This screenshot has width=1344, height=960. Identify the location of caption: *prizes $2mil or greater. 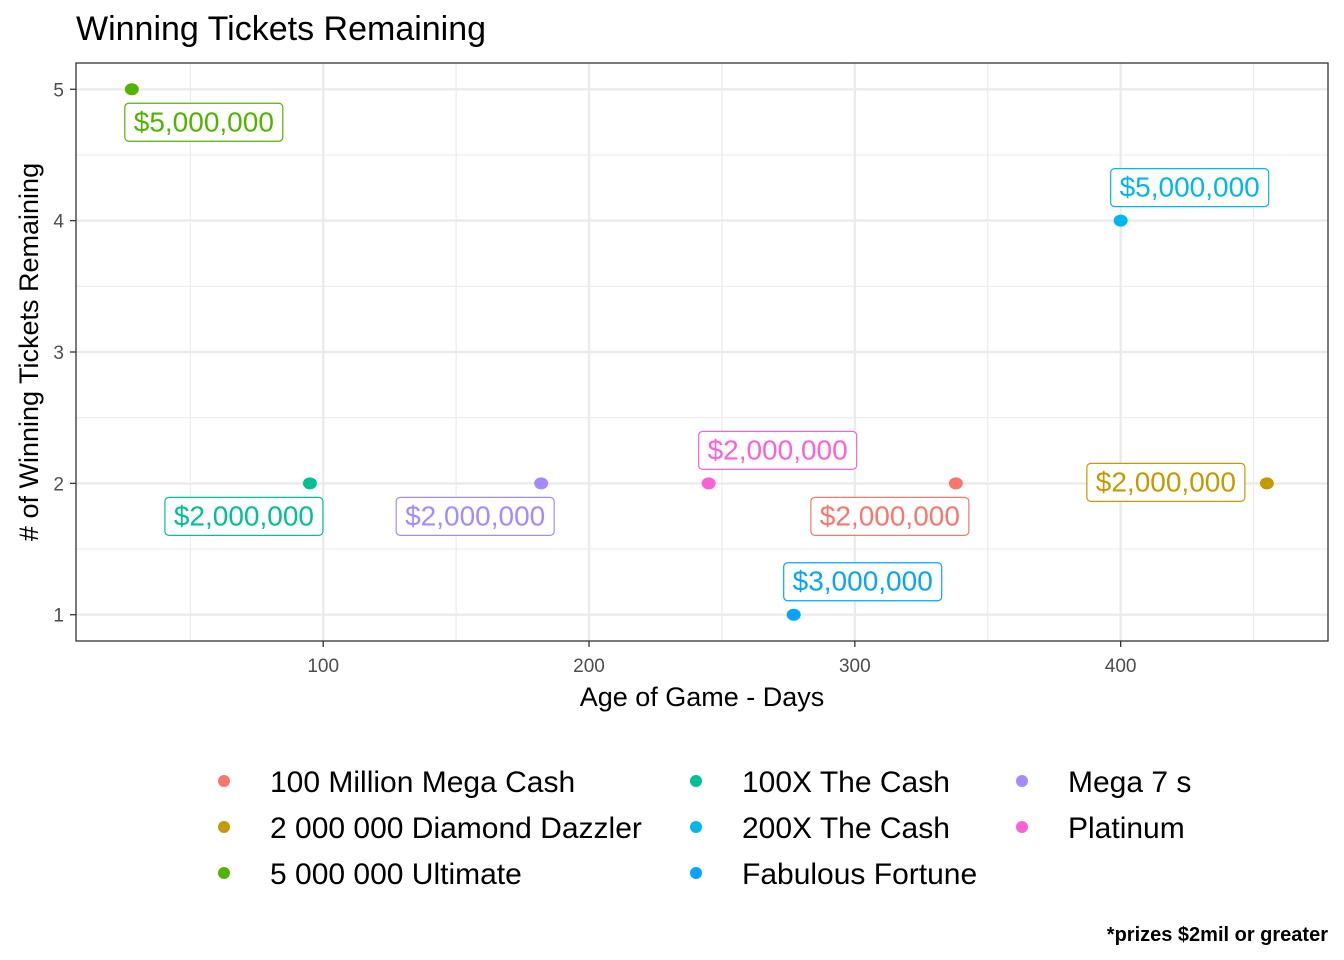
(1217, 935).